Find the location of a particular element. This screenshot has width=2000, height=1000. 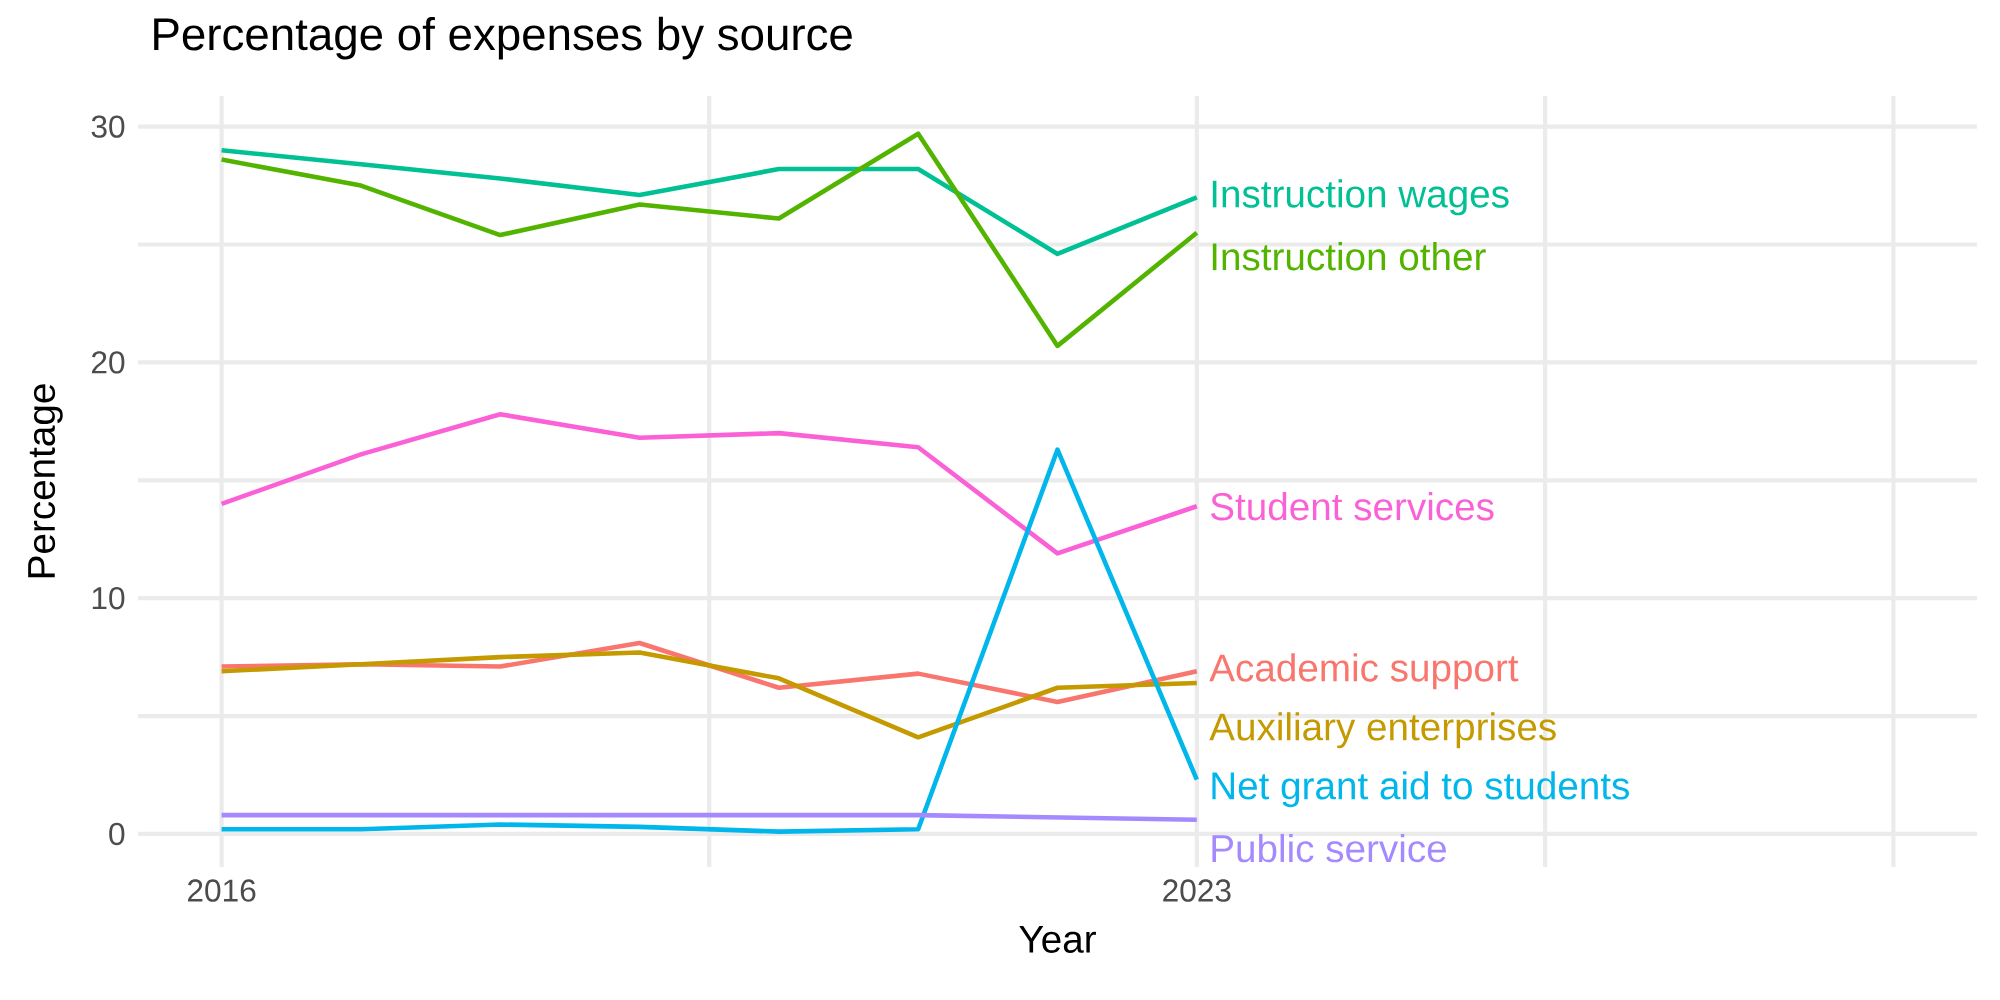

y-tick-label: 20 is located at coordinates (108, 362).